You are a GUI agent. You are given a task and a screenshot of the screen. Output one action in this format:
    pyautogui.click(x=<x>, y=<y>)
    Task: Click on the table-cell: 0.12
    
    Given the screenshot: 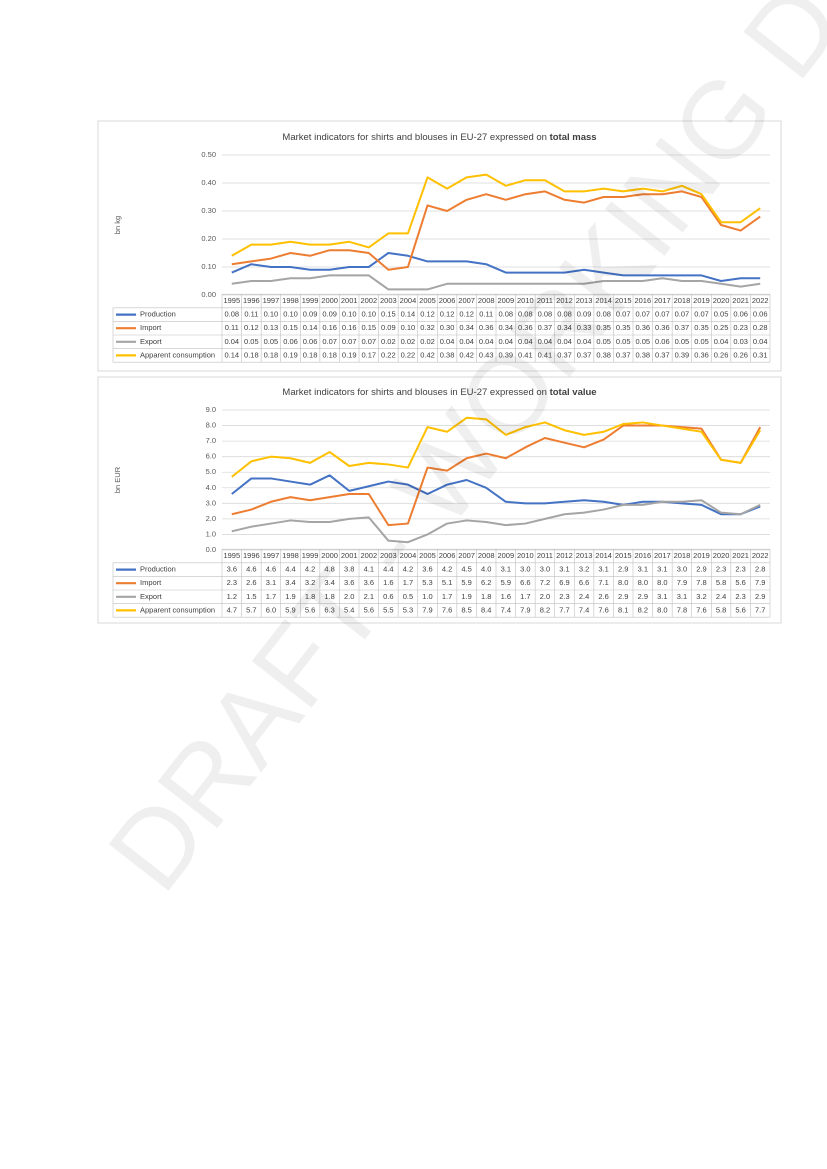 What is the action you would take?
    pyautogui.click(x=427, y=314)
    